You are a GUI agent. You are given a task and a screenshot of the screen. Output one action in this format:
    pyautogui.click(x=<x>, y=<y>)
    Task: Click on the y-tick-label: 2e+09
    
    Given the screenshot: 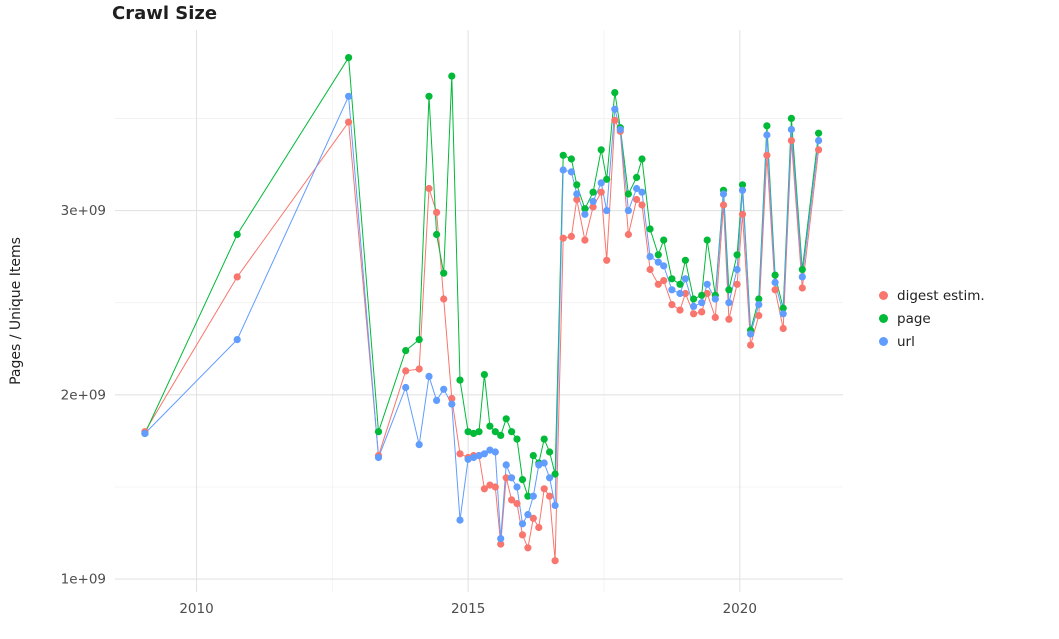 What is the action you would take?
    pyautogui.click(x=83, y=395)
    